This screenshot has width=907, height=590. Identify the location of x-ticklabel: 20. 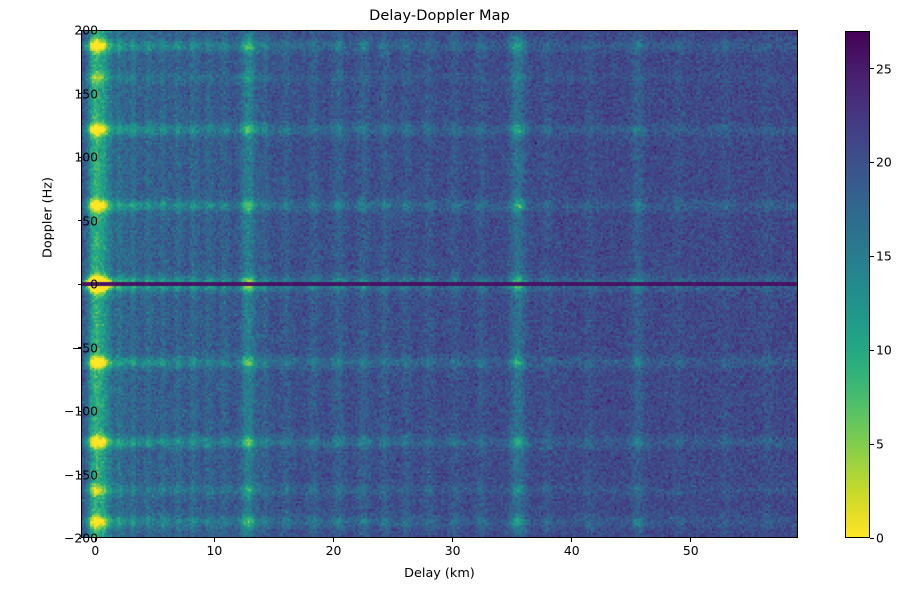
(333, 550).